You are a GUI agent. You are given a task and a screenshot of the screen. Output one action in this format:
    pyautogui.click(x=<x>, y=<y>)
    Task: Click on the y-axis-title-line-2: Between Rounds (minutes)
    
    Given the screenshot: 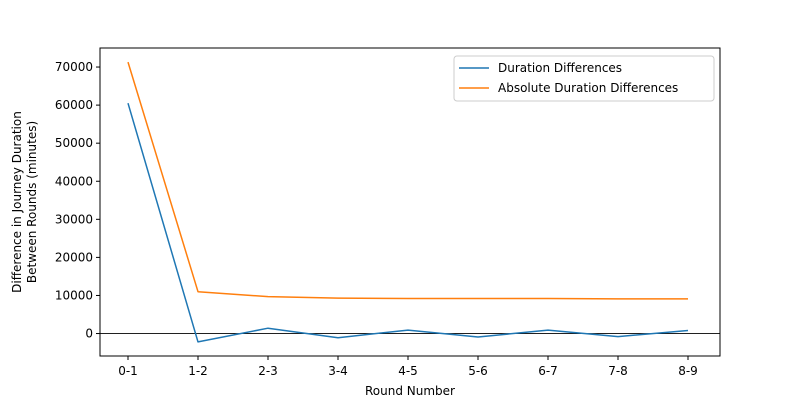 What is the action you would take?
    pyautogui.click(x=32, y=202)
    